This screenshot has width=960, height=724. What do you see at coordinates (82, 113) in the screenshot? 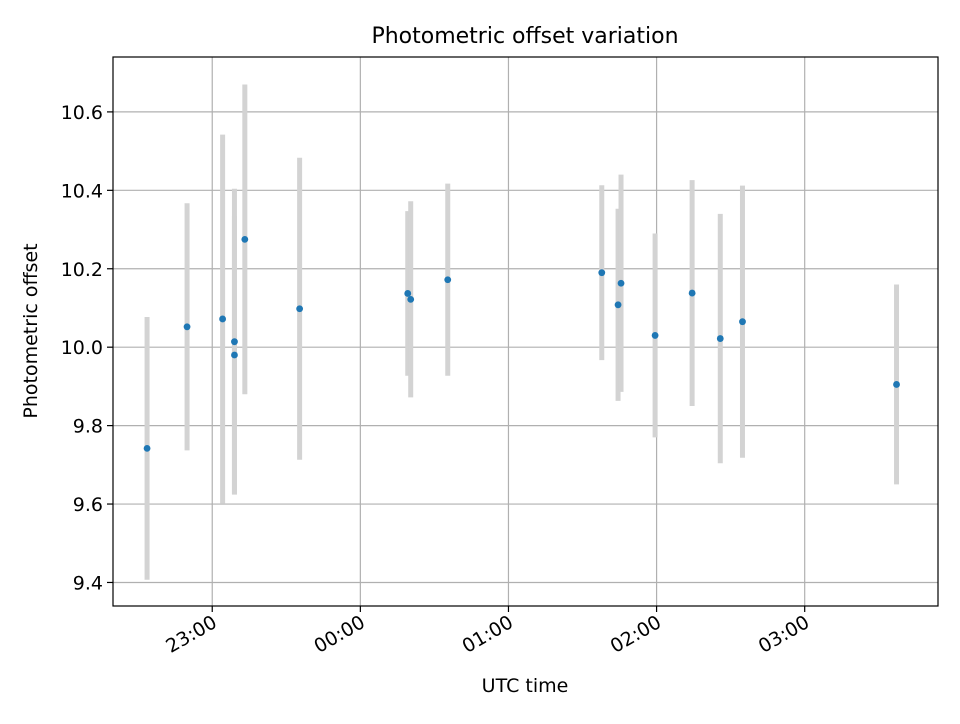
I see `y-tick-label: 10.6` at bounding box center [82, 113].